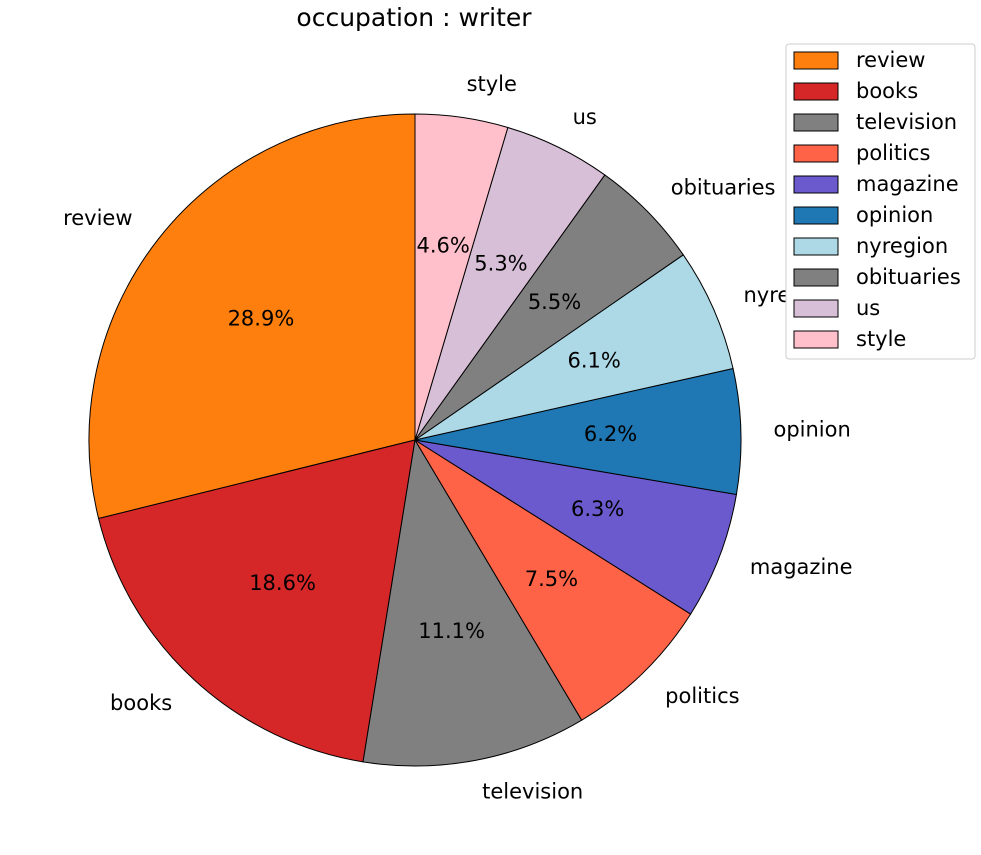 The height and width of the screenshot is (855, 981). Describe the element at coordinates (894, 215) in the screenshot. I see `legend-label-opinion: opinion` at that location.